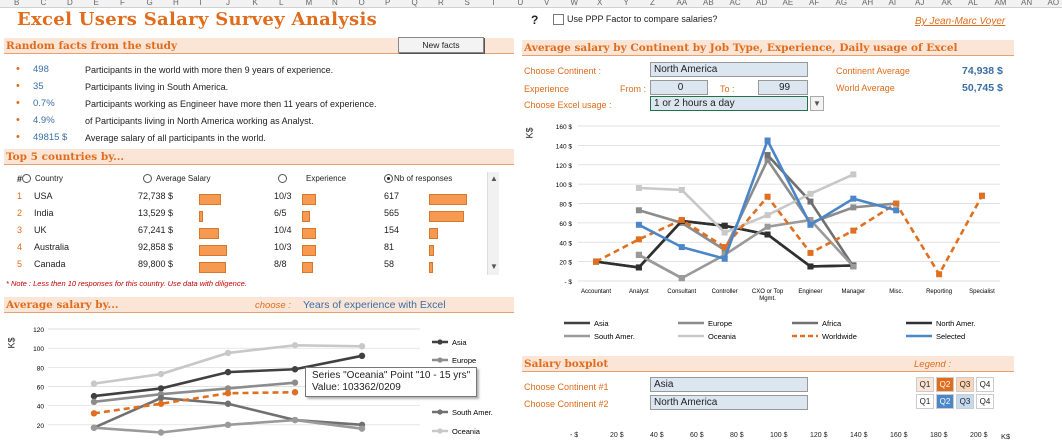 The height and width of the screenshot is (446, 1062). What do you see at coordinates (38, 86) in the screenshot?
I see `fact-value: 35` at bounding box center [38, 86].